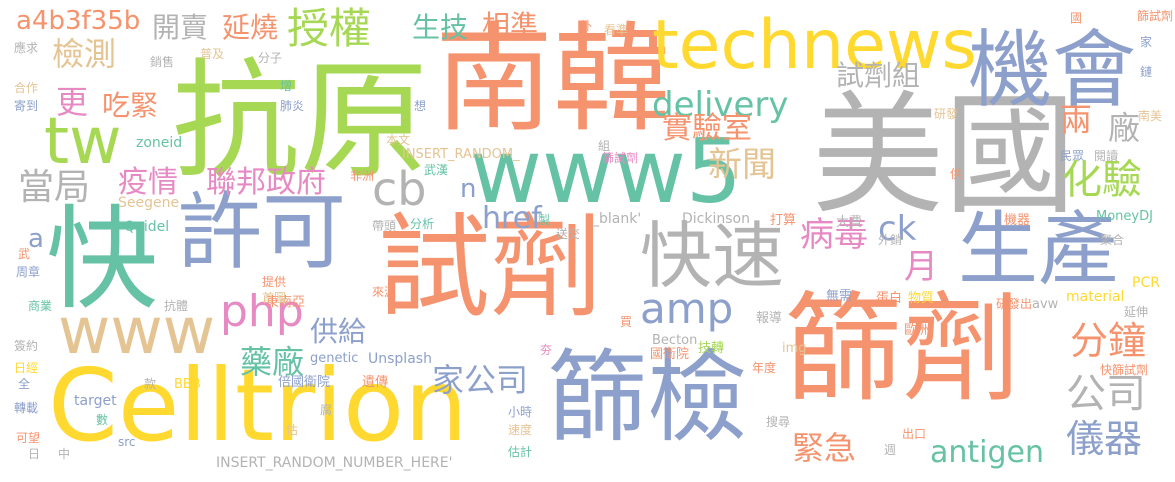 The width and height of the screenshot is (1175, 482). Describe the element at coordinates (180, 27) in the screenshot. I see `word: 開賣` at that location.